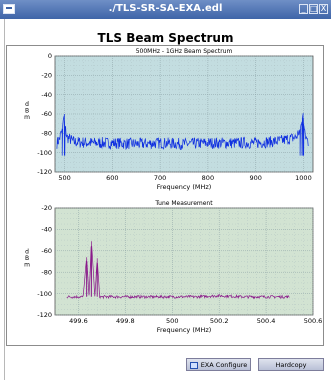 Image resolution: width=331 pixels, height=380 pixels. I want to click on x-tick-label: 499.8, so click(125, 321).